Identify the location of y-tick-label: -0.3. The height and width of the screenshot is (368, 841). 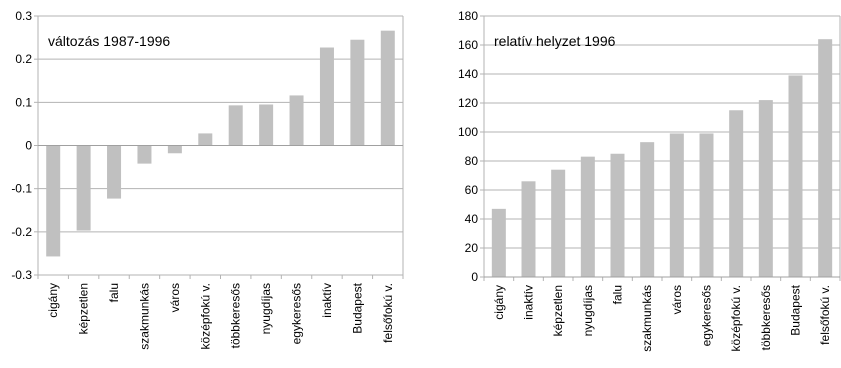
(21, 275).